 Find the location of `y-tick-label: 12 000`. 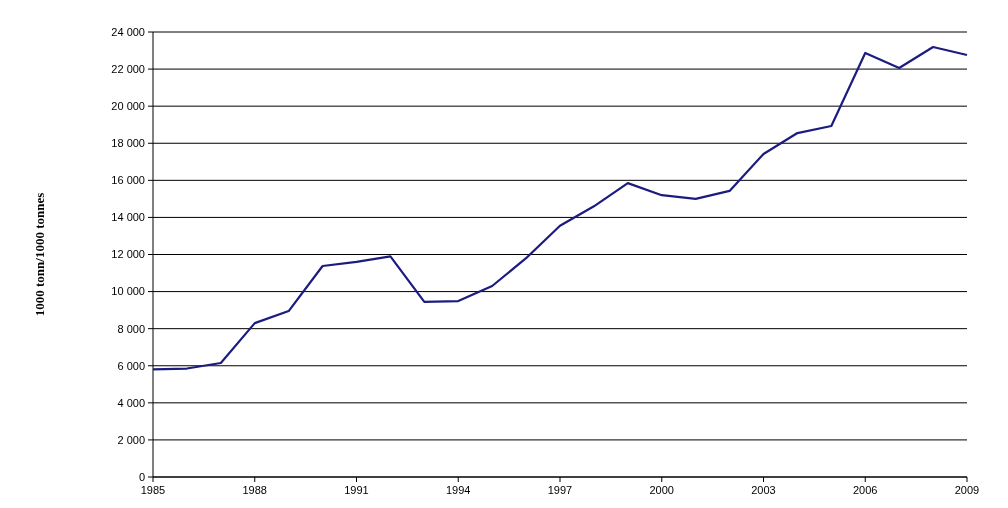

y-tick-label: 12 000 is located at coordinates (128, 254).